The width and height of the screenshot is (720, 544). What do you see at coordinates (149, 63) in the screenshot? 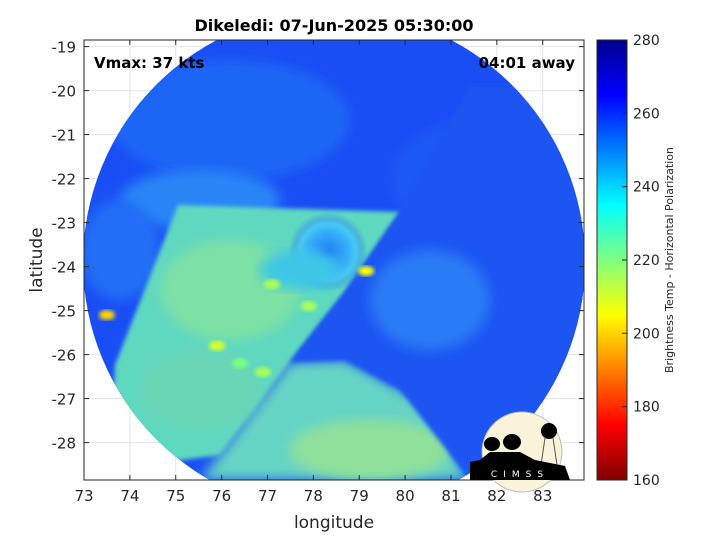
I see `vmax-label: Vmax: 37 kts` at bounding box center [149, 63].